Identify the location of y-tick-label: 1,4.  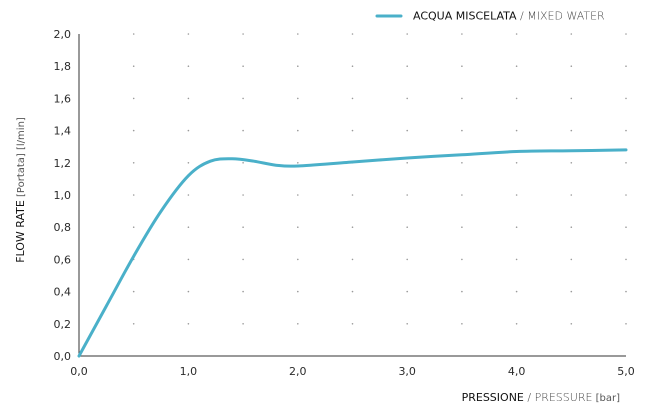
(63, 131).